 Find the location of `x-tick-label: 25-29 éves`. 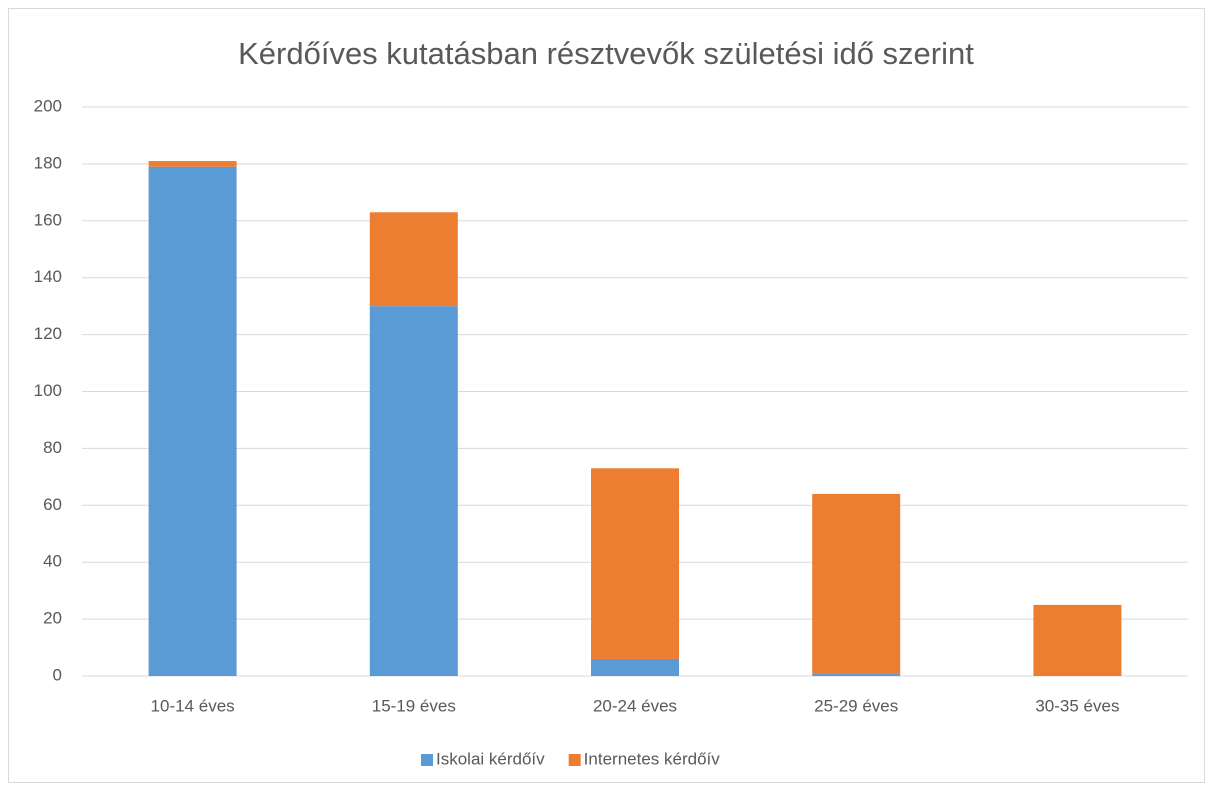

x-tick-label: 25-29 éves is located at coordinates (856, 705).